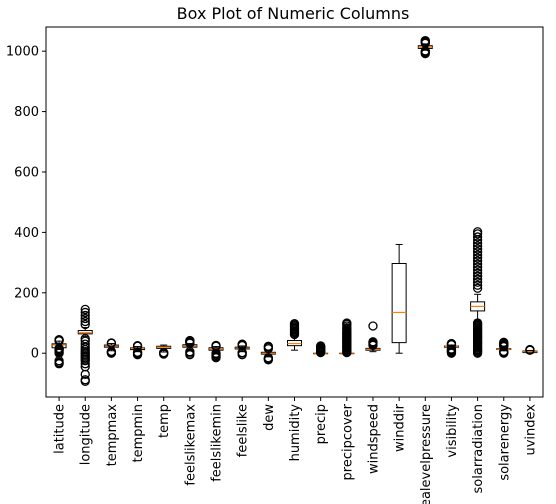  Describe the element at coordinates (60, 429) in the screenshot. I see `x-tick-label: latitude` at that location.